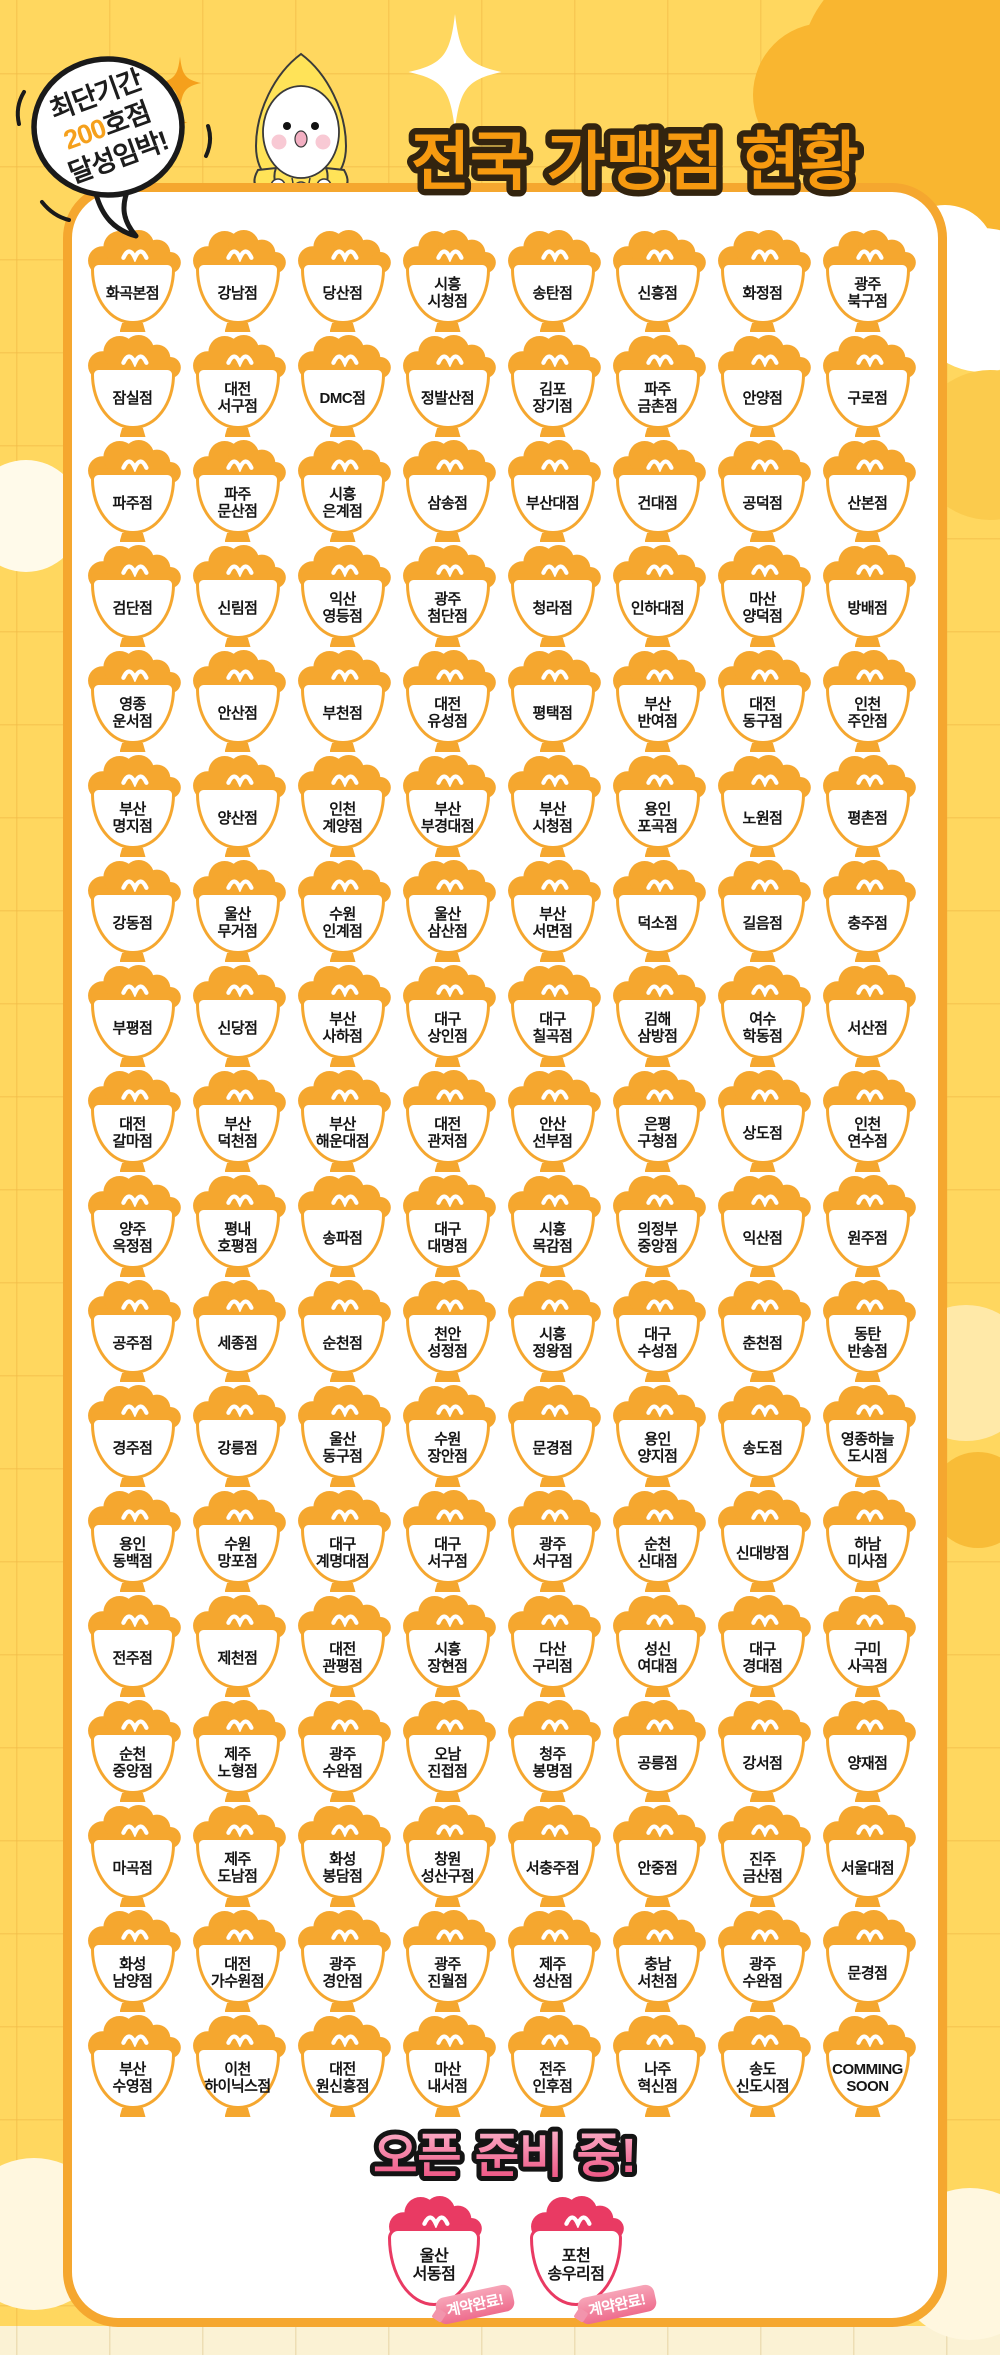 This screenshot has height=2355, width=1000. Describe the element at coordinates (447, 1227) in the screenshot. I see `store-item: 대구 대명점` at that location.